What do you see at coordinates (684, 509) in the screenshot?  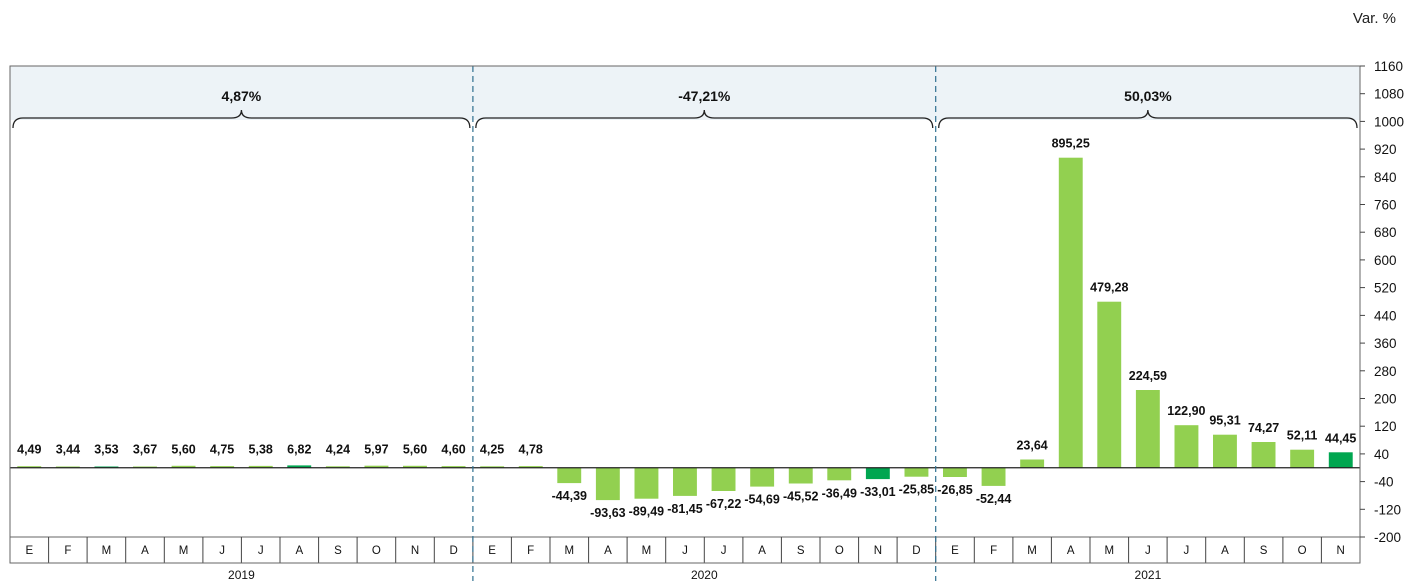 I see `value-label: -81,45` at bounding box center [684, 509].